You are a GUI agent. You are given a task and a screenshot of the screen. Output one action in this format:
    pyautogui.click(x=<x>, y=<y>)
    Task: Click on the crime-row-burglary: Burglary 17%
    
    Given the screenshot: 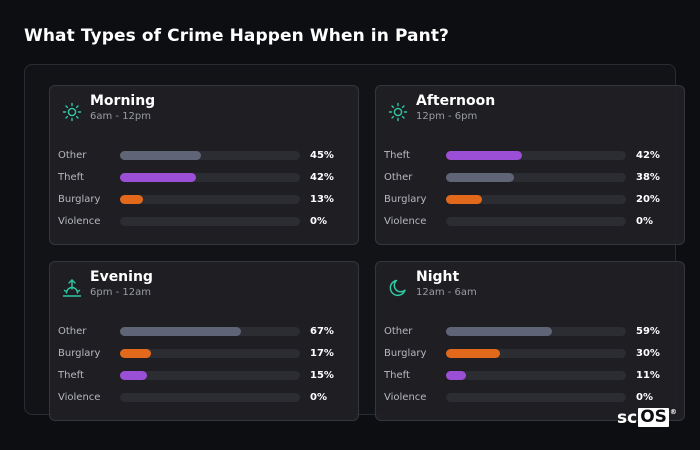 What is the action you would take?
    pyautogui.click(x=205, y=356)
    